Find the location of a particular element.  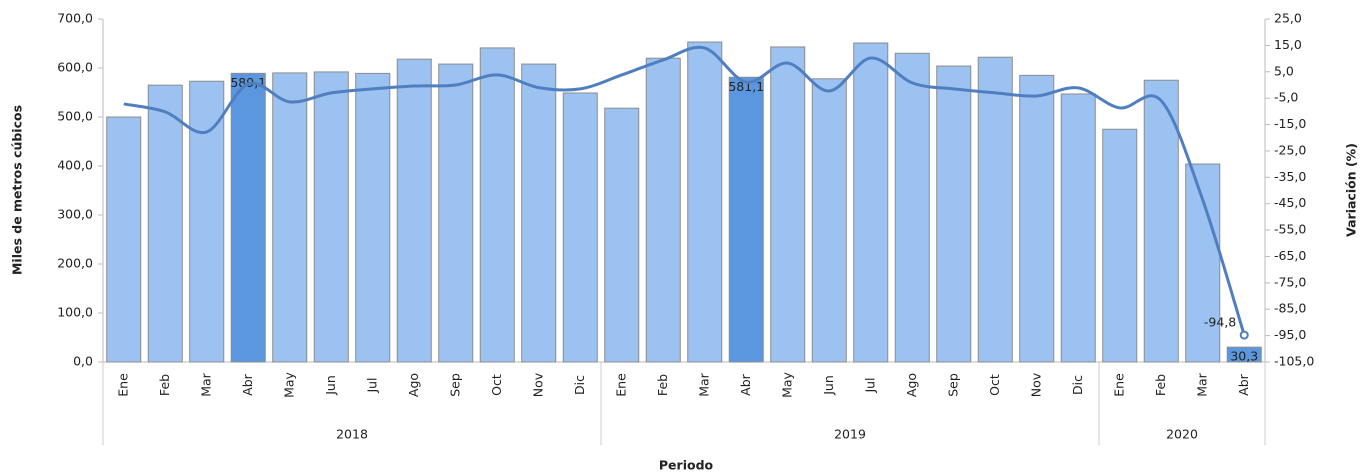

y2-tick-label: 5,0 is located at coordinates (1284, 70).